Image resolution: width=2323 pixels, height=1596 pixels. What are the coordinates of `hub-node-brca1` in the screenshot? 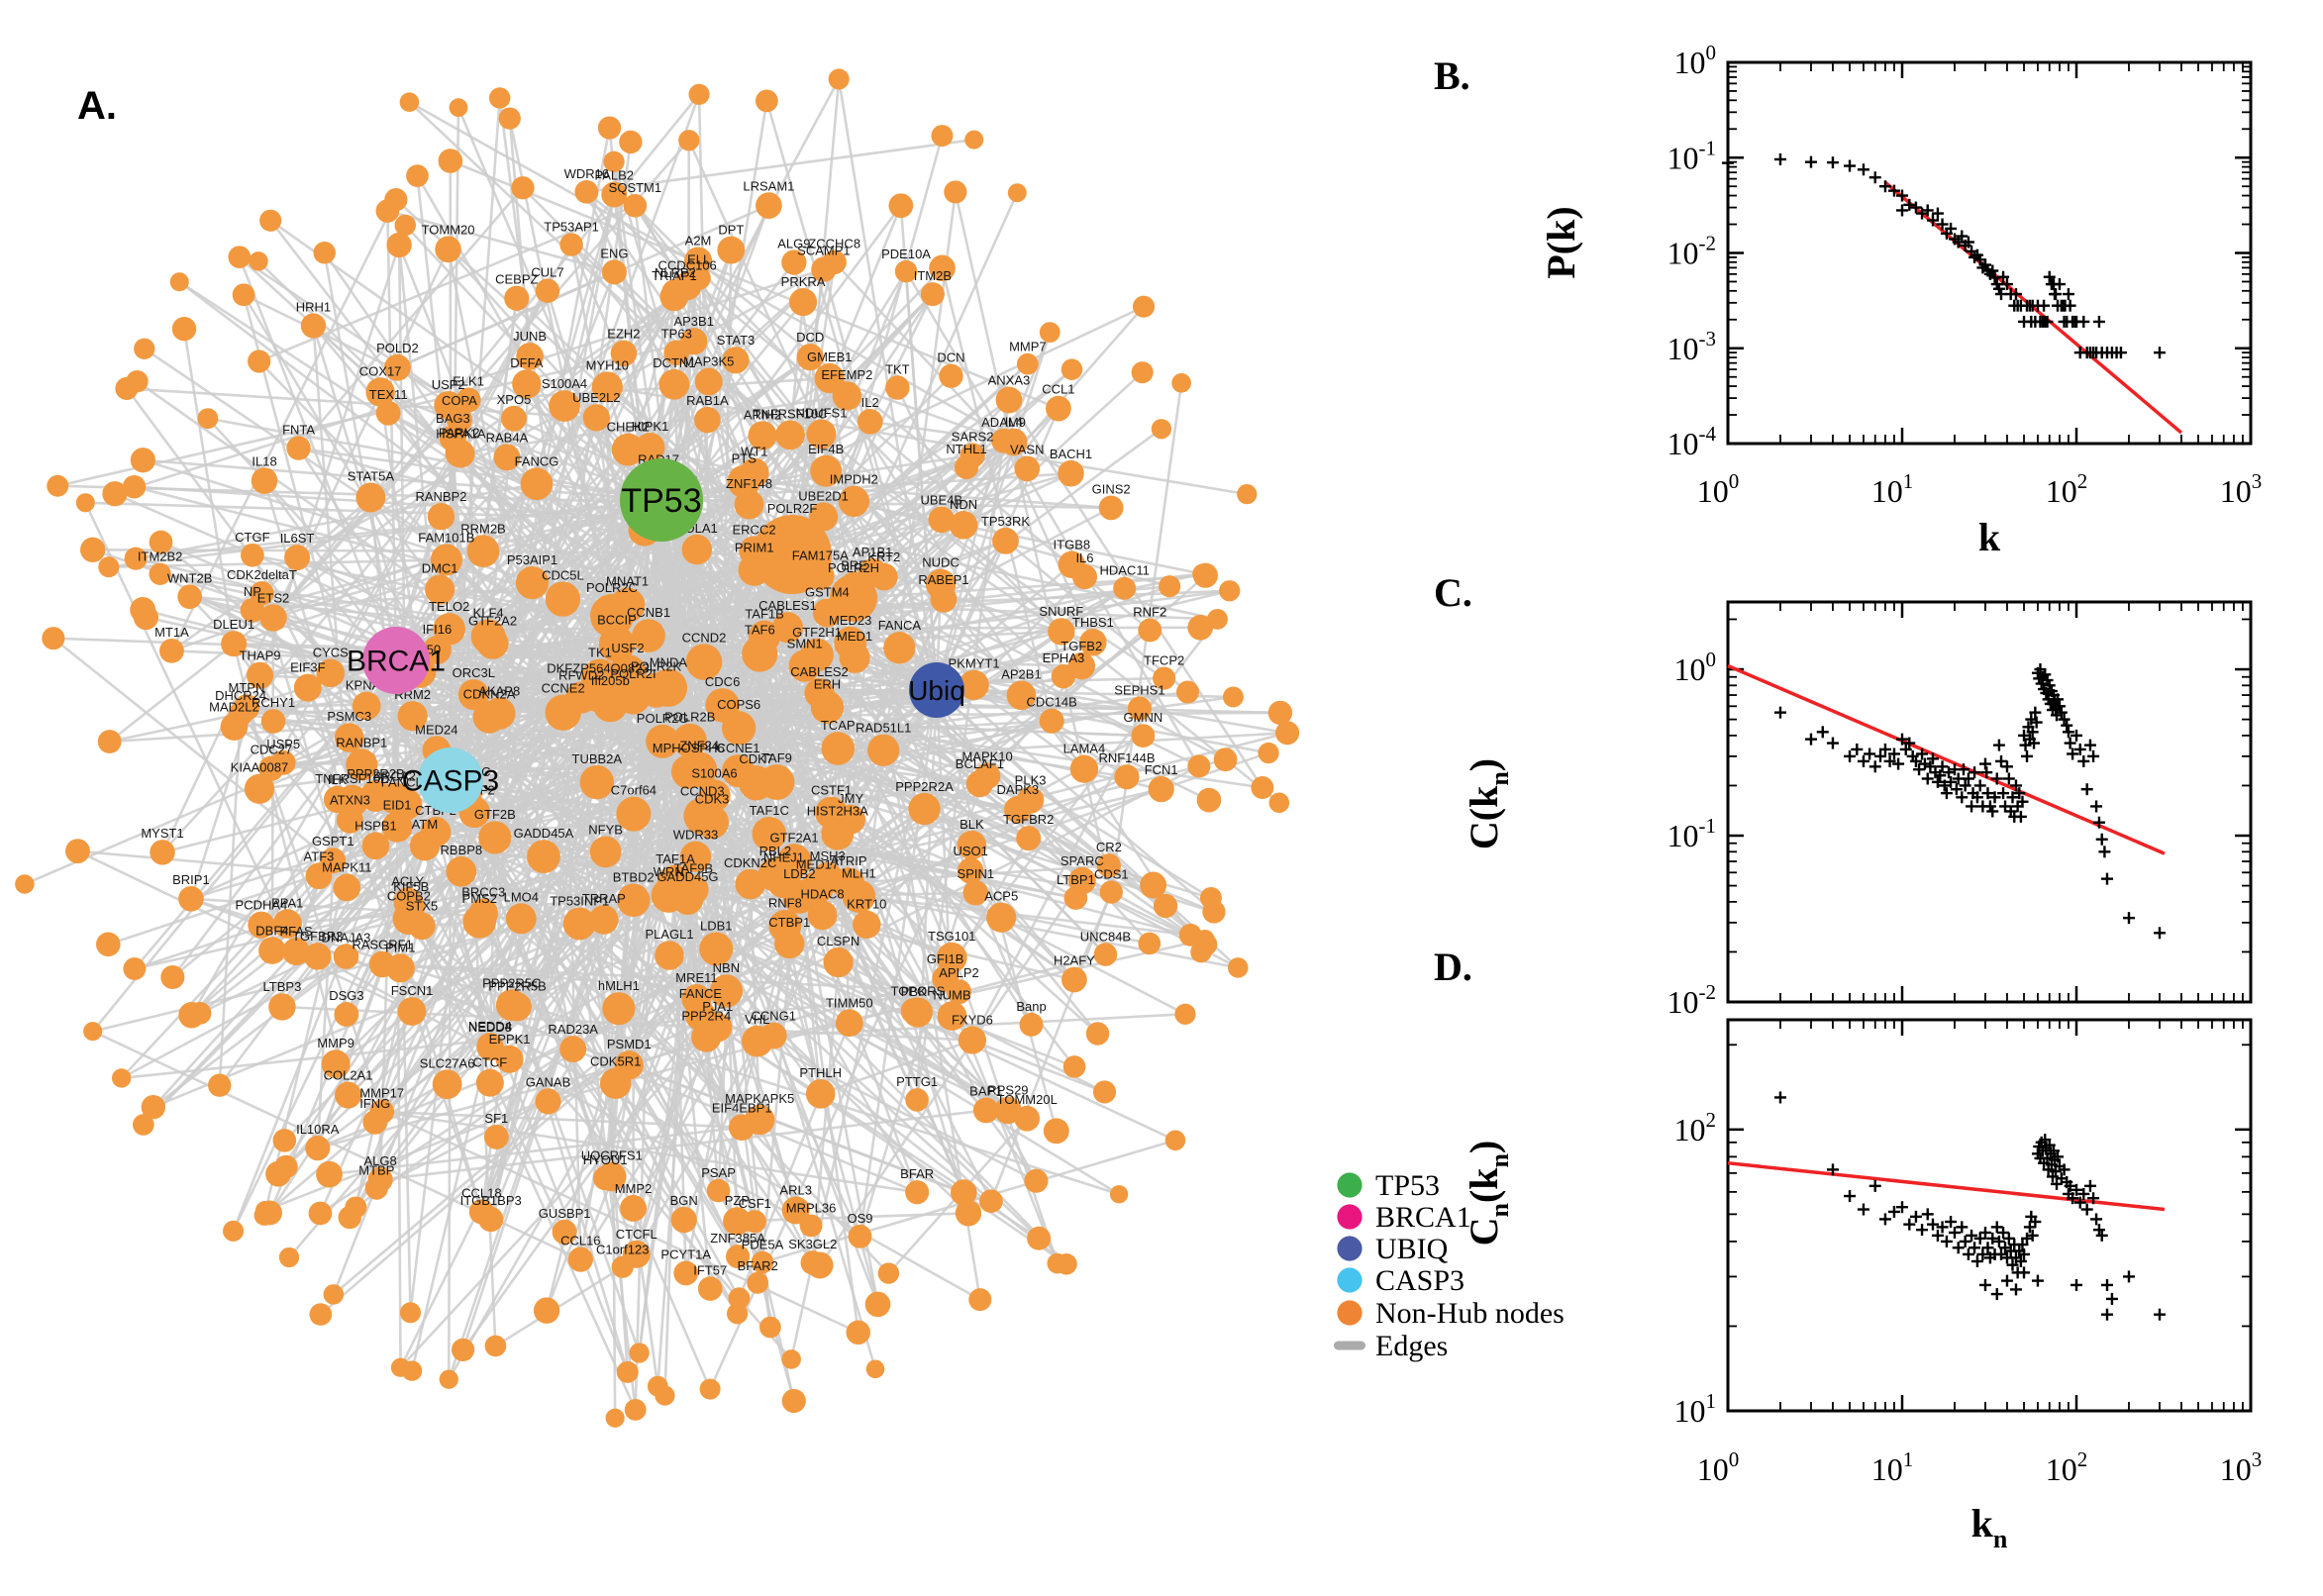 It's located at (396, 661).